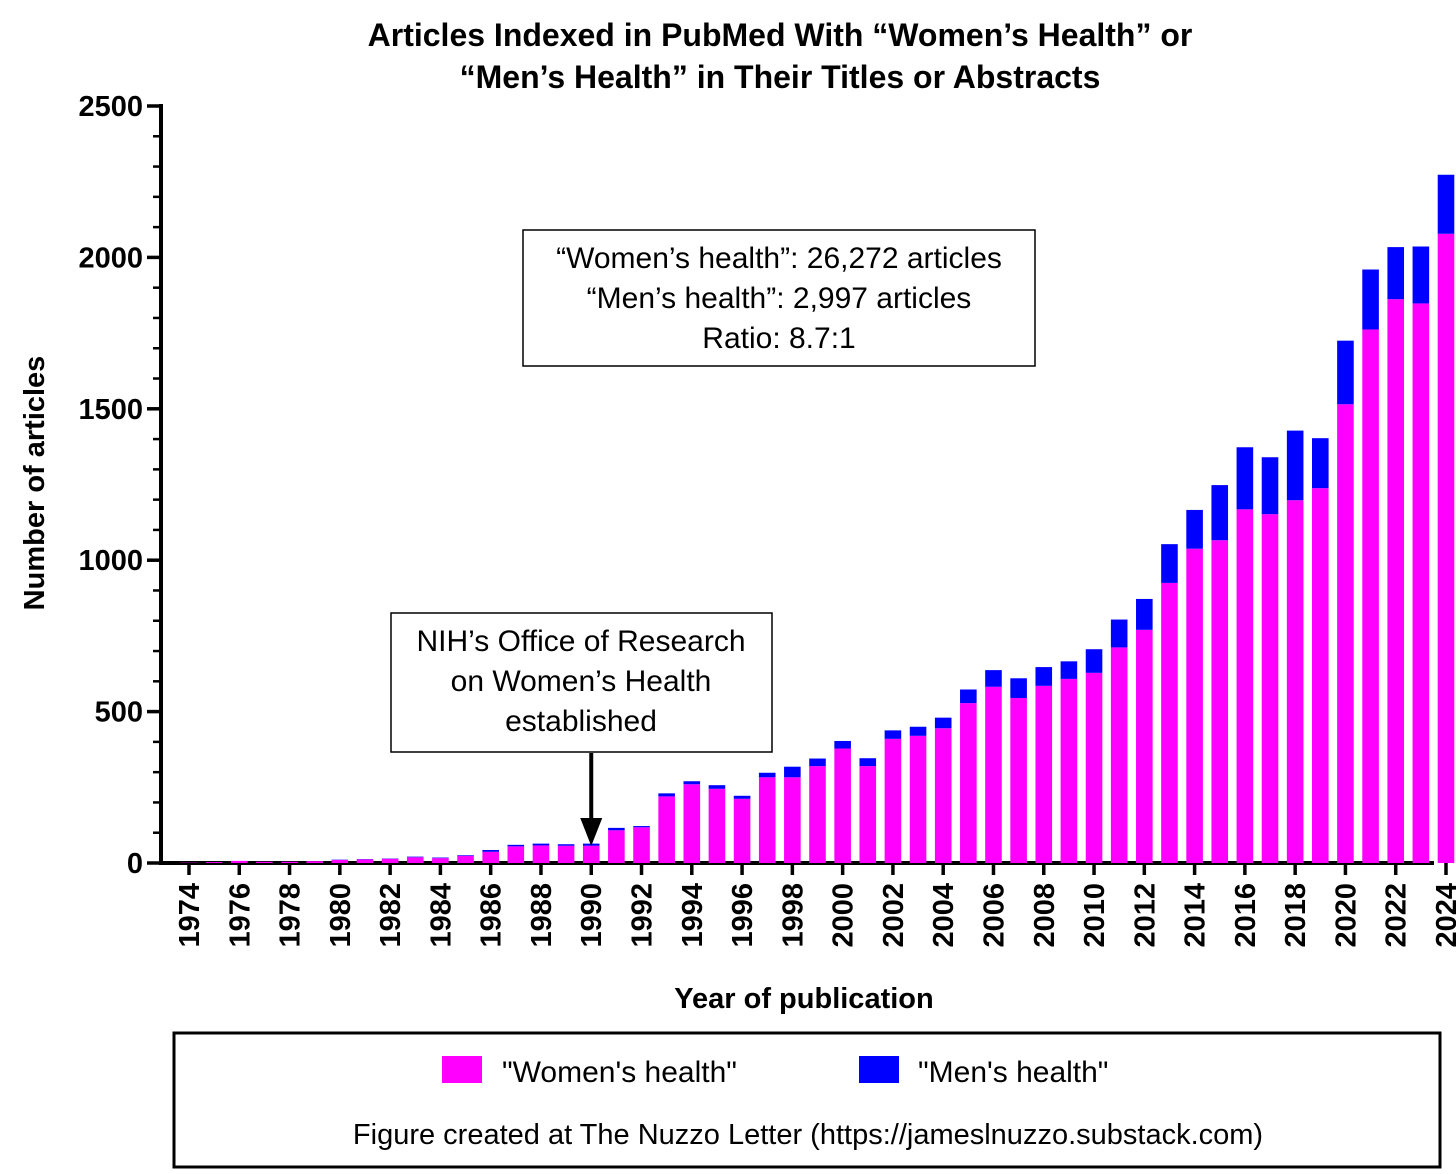 The height and width of the screenshot is (1174, 1456). Describe the element at coordinates (743, 915) in the screenshot. I see `x-tick-label: 1996` at that location.